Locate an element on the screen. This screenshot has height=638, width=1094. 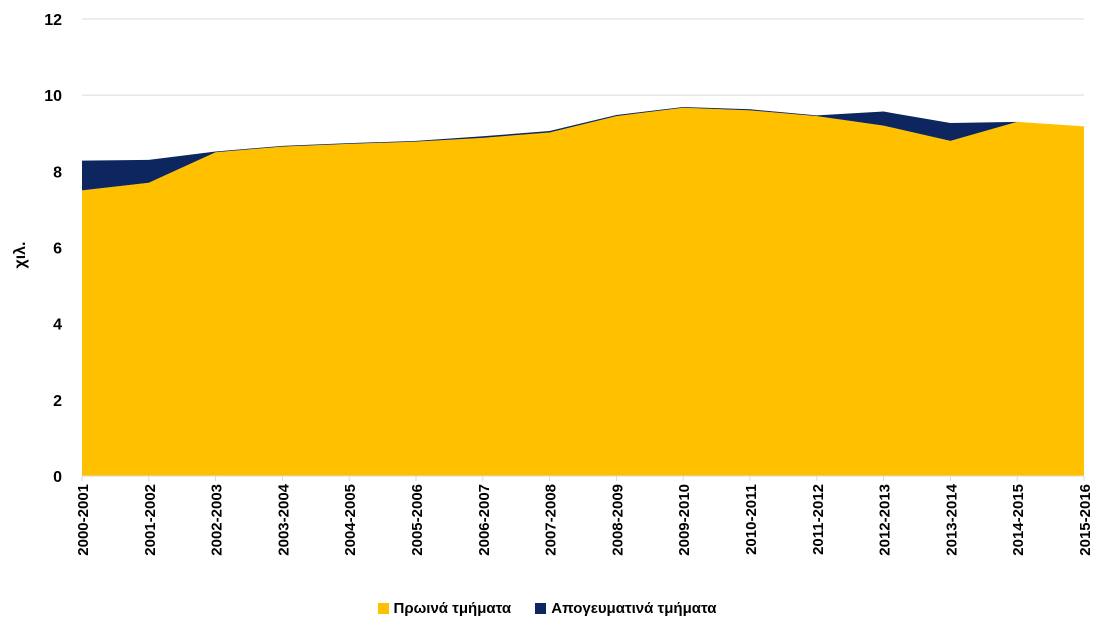
x-tick-label: 2010-2011 is located at coordinates (751, 519).